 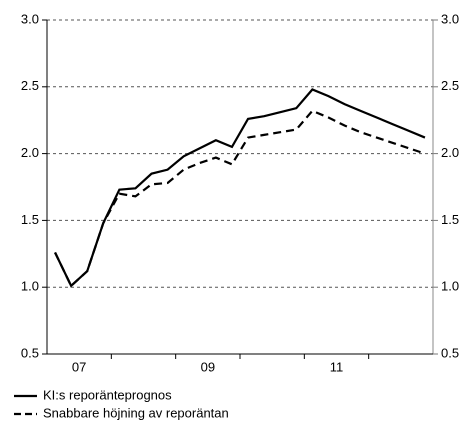 I want to click on y2-tick-label: 2.0, so click(x=450, y=152).